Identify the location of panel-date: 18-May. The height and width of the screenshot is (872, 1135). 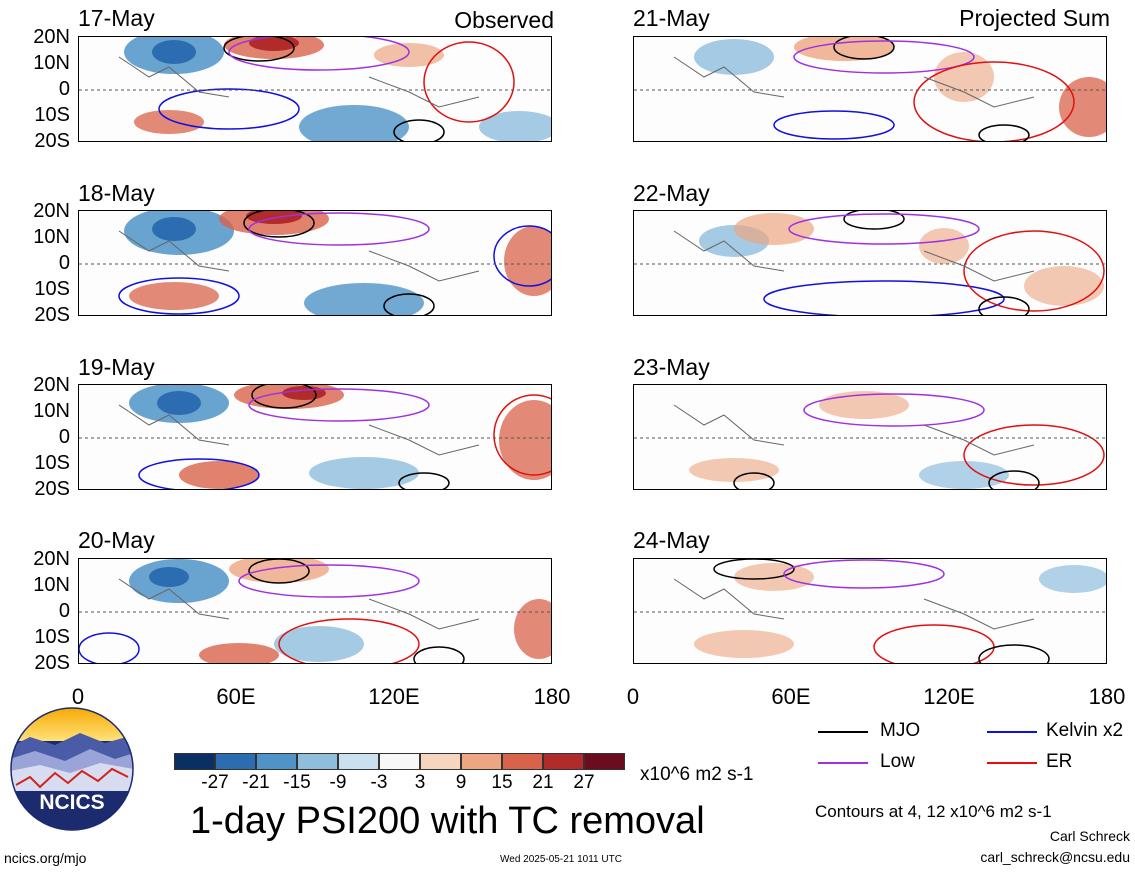
(116, 193).